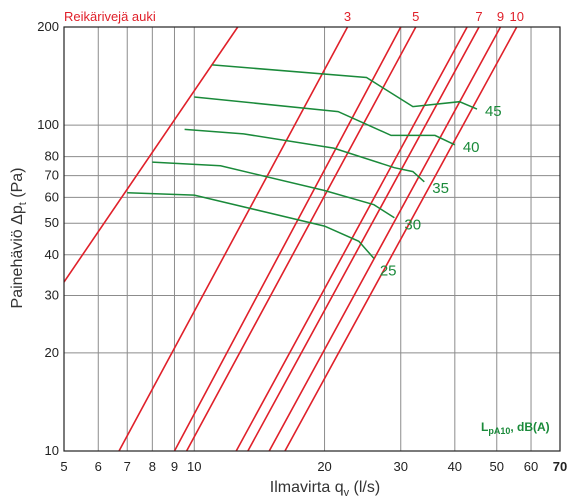  What do you see at coordinates (127, 466) in the screenshot?
I see `x-tick-label: 7` at bounding box center [127, 466].